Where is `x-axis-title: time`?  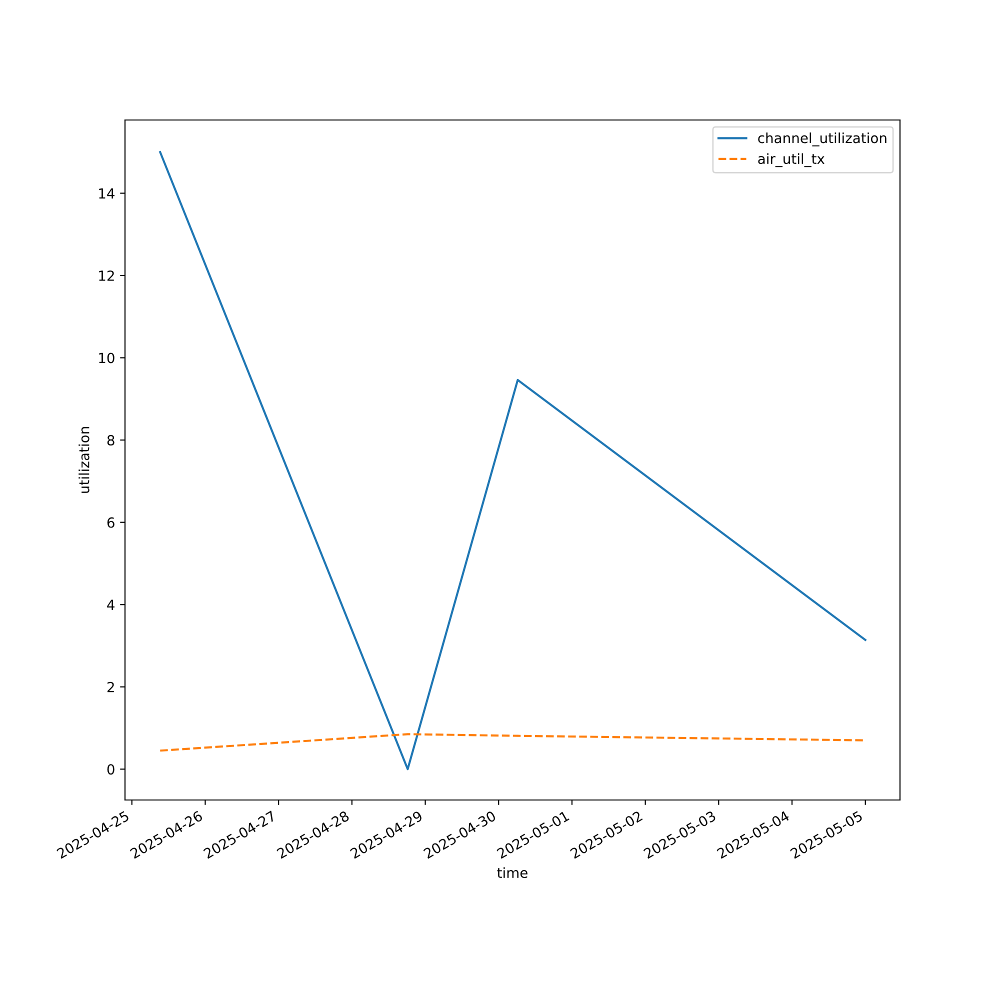 x-axis-title: time is located at coordinates (512, 872).